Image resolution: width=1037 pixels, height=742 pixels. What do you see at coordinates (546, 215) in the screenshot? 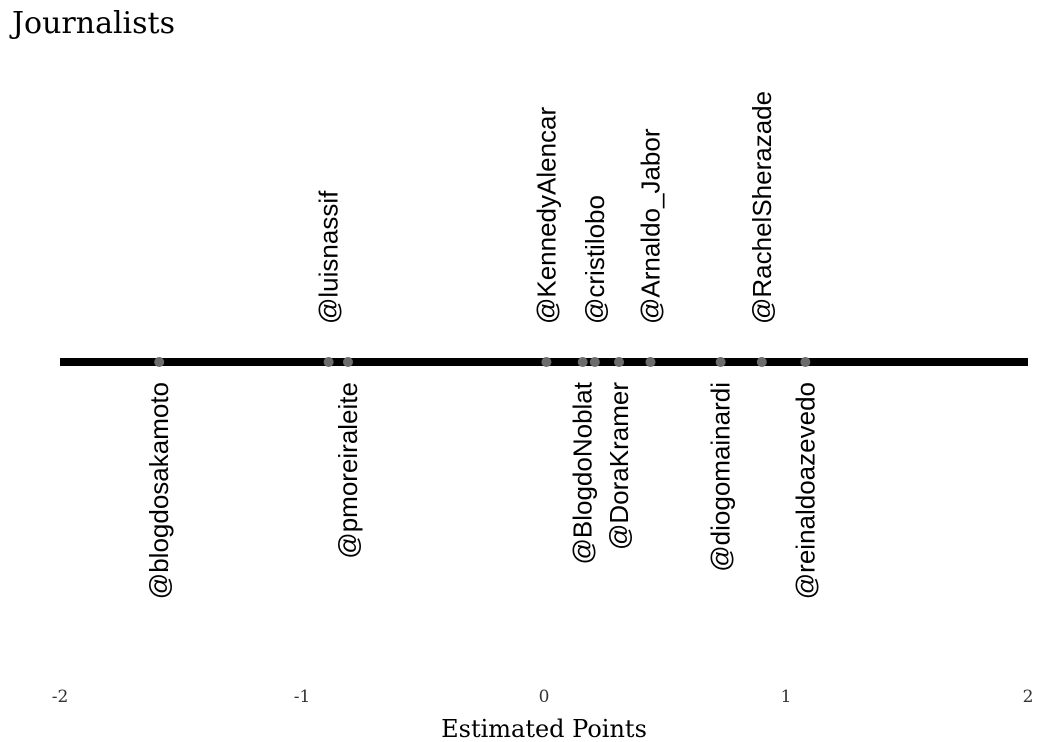
I see `point-label: @KennedyAlencar` at bounding box center [546, 215].